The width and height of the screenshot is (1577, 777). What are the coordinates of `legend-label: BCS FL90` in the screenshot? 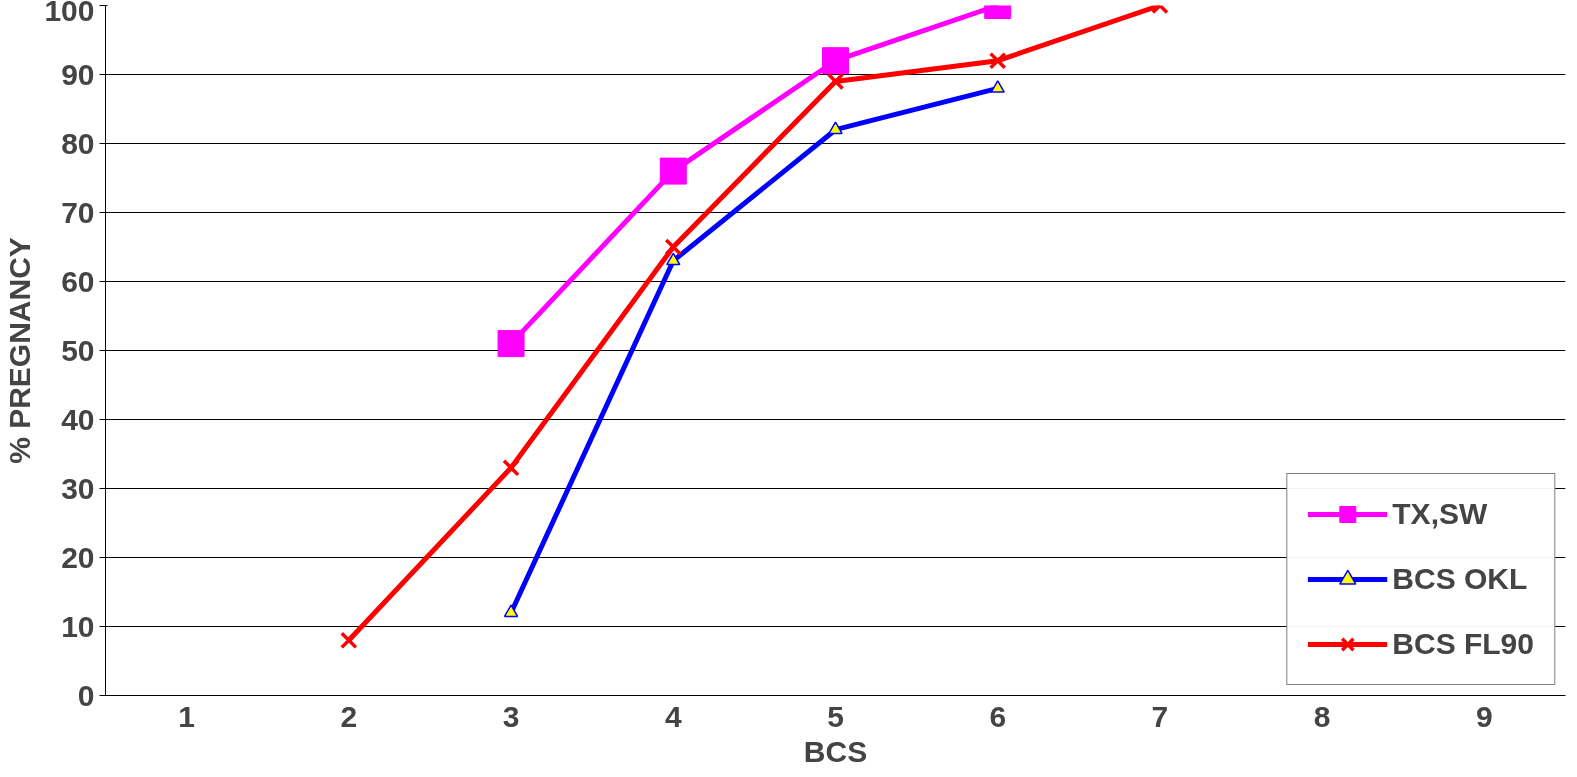 It's located at (1463, 644).